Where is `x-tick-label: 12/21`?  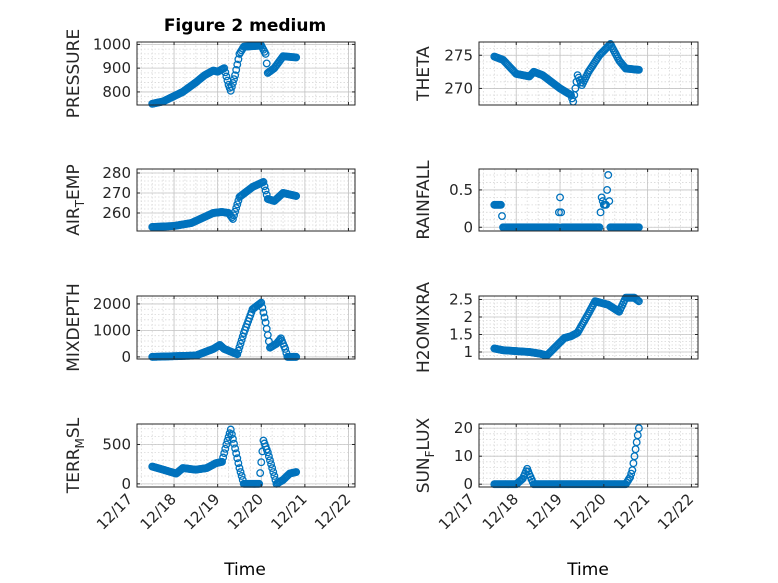 x-tick-label: 12/21 is located at coordinates (288, 511).